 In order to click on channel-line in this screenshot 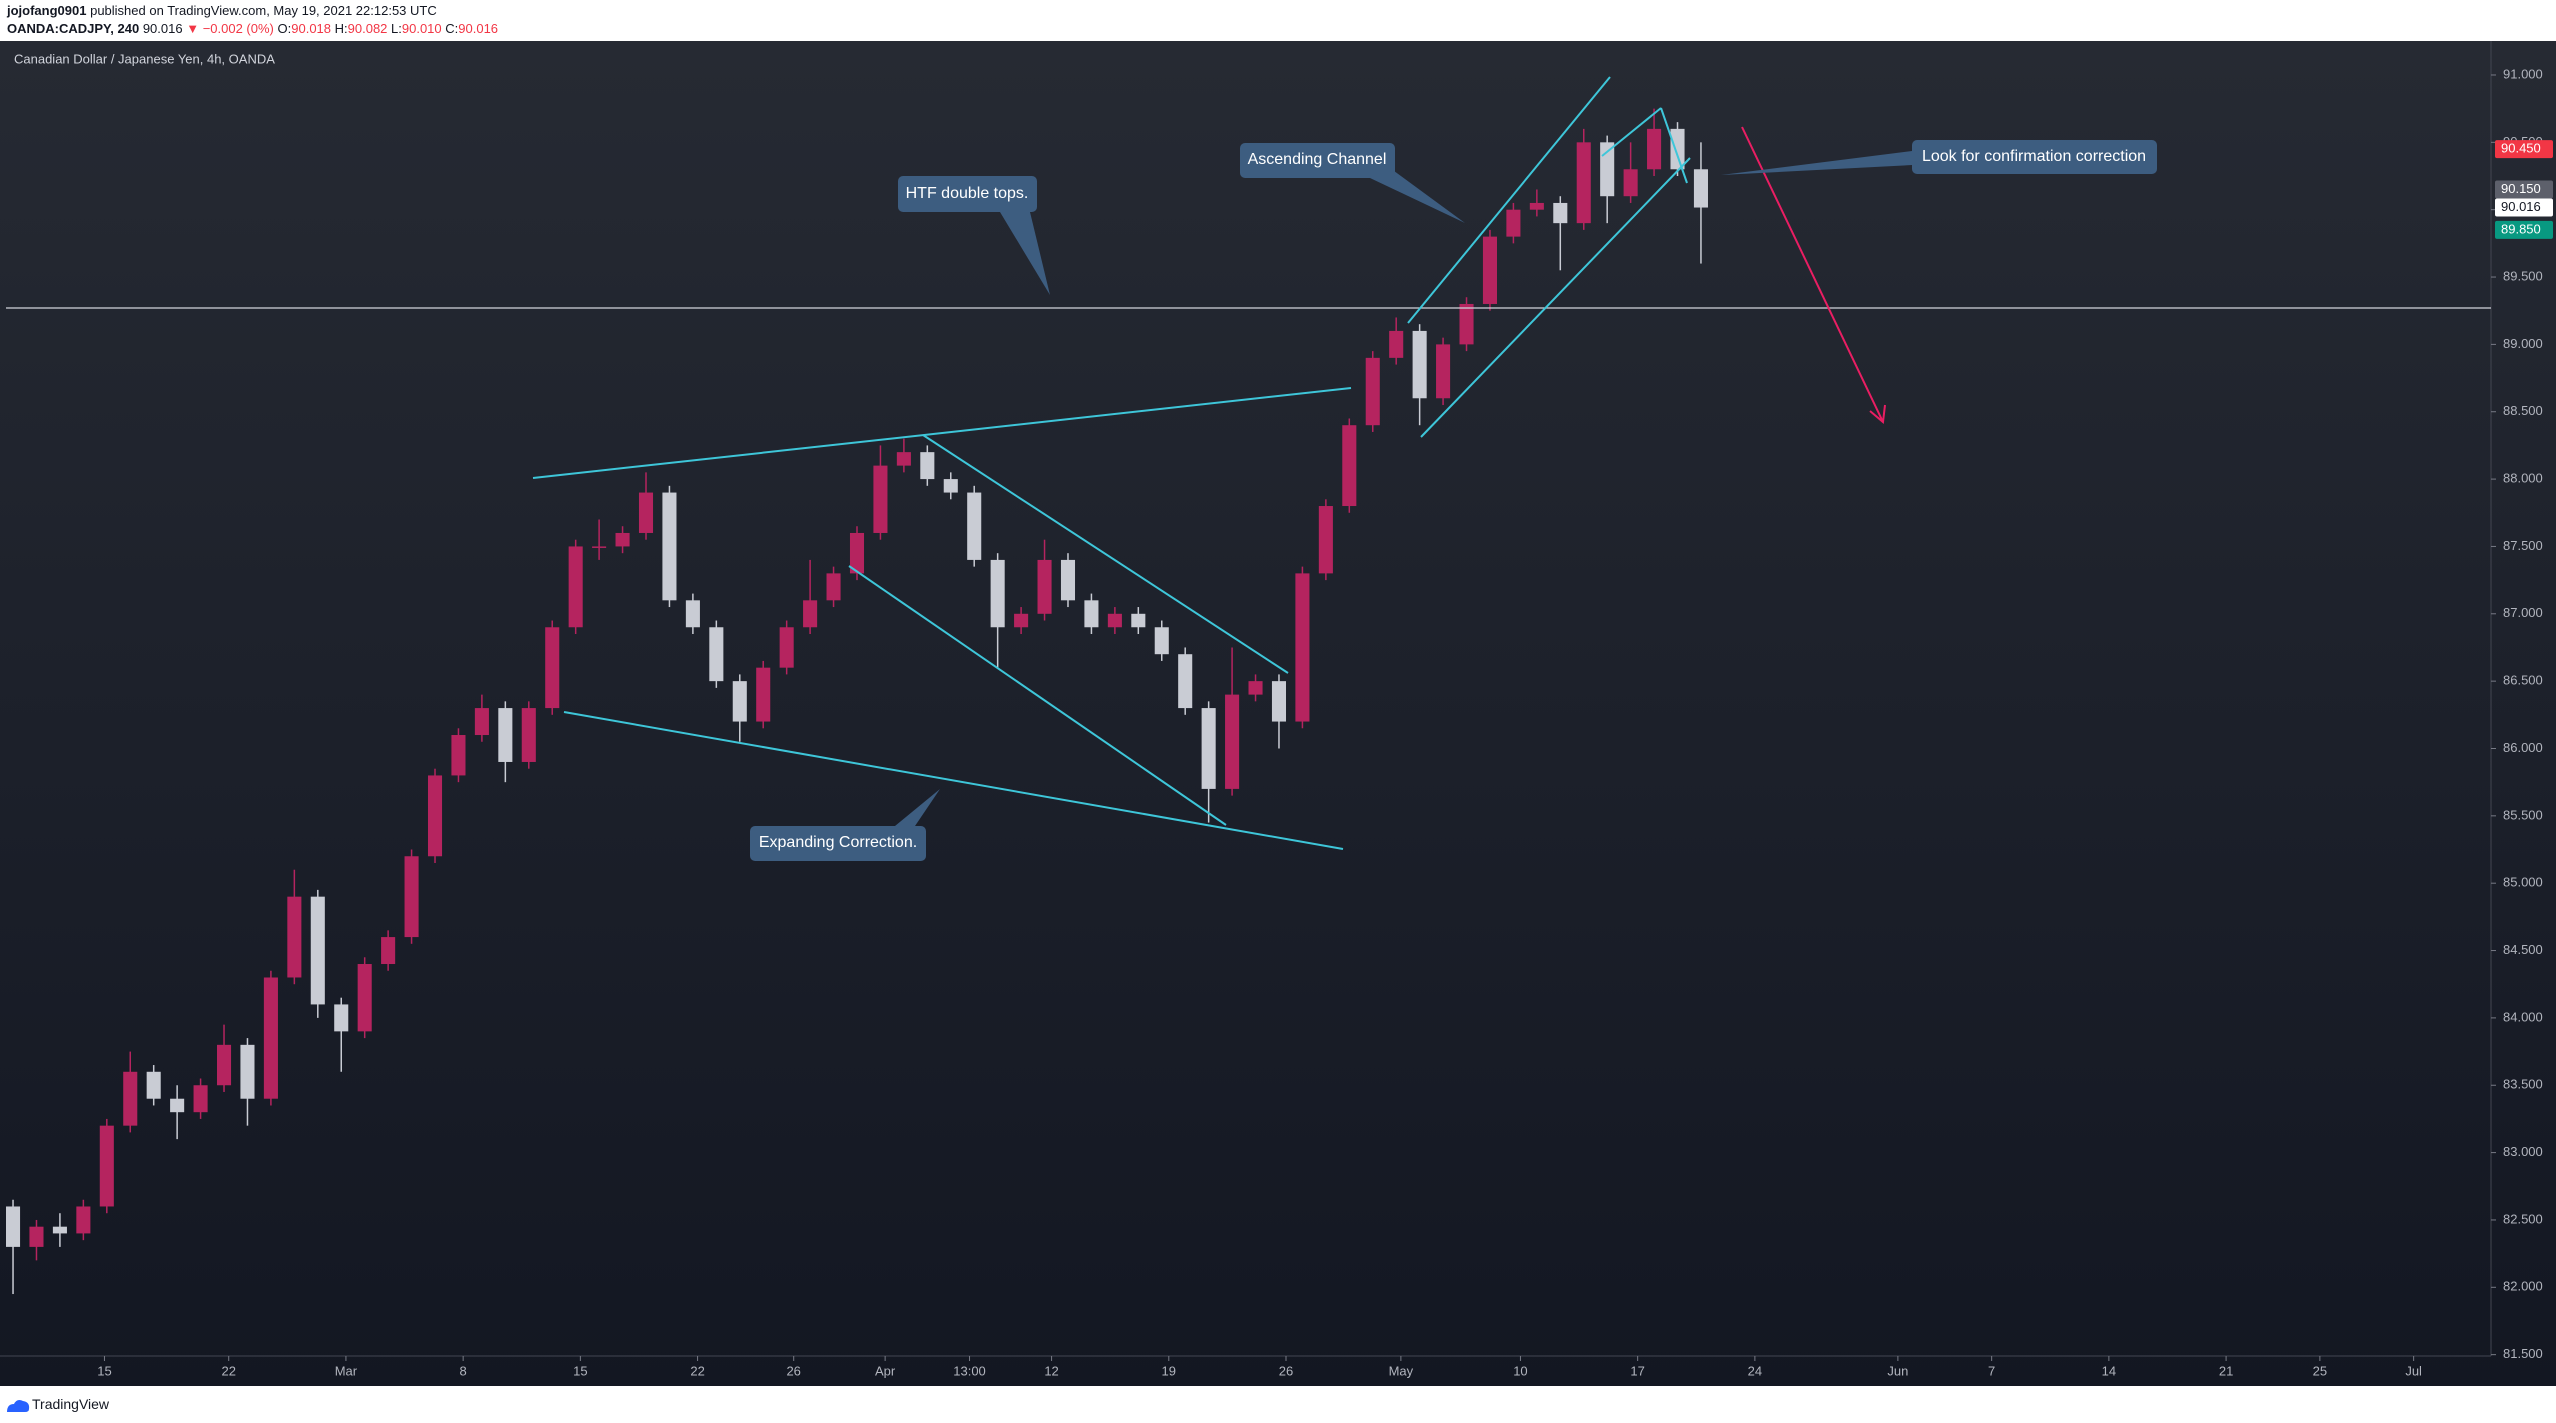, I will do `click(1555, 297)`.